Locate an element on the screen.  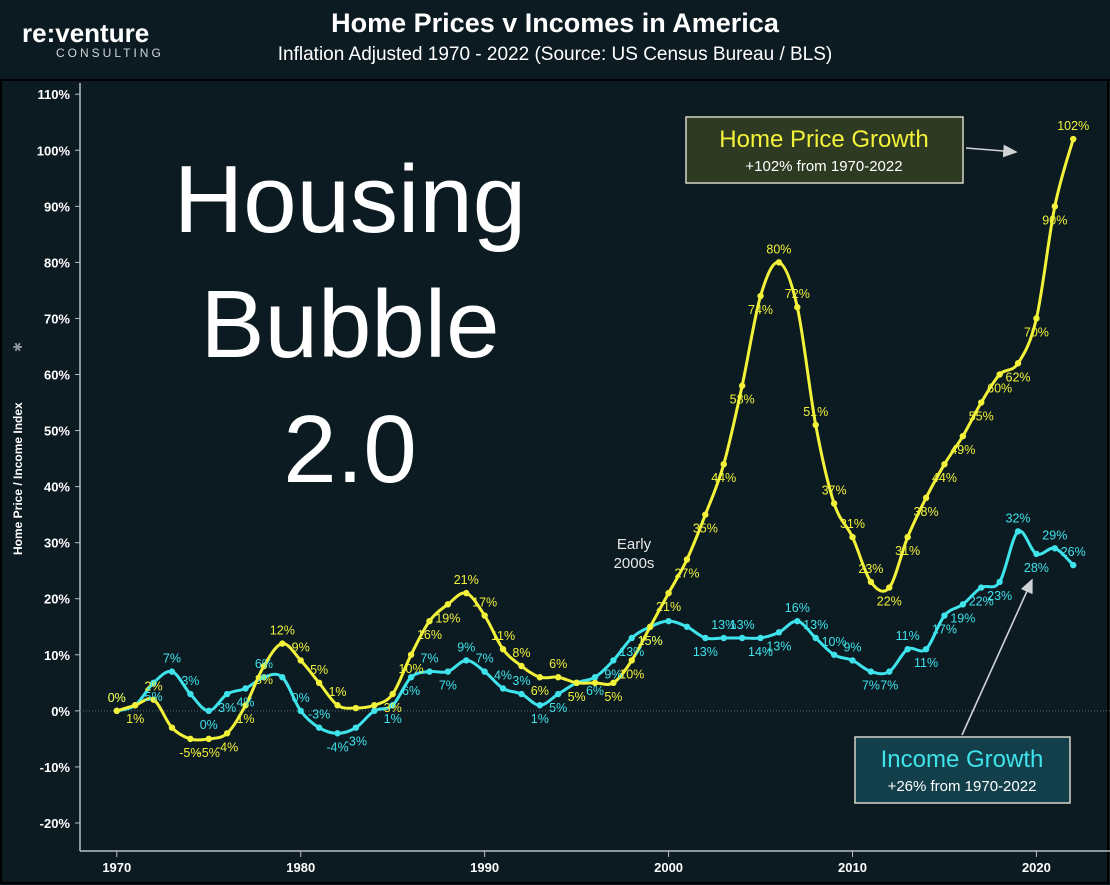
y-tick-label: 110% is located at coordinates (53, 94).